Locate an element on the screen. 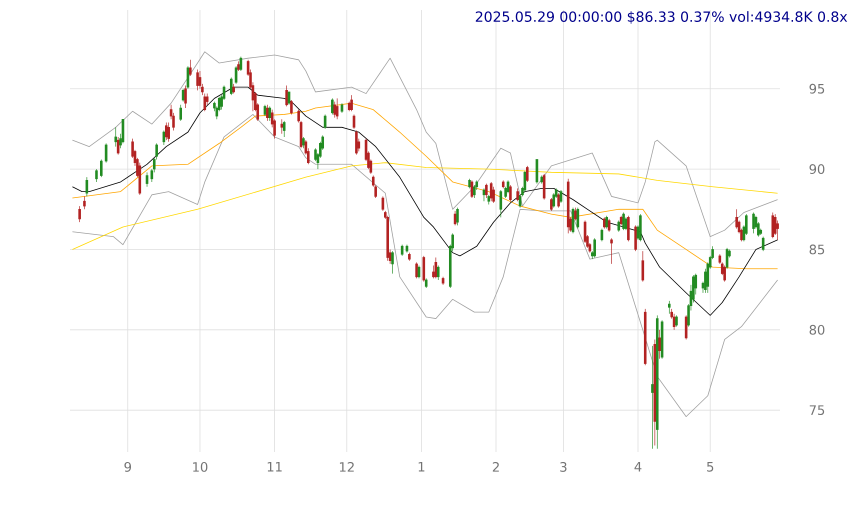  chart-title: 2025.05.29 00:00:00 $86.33 0.37% vol:4934.8K 0.8x is located at coordinates (662, 17).